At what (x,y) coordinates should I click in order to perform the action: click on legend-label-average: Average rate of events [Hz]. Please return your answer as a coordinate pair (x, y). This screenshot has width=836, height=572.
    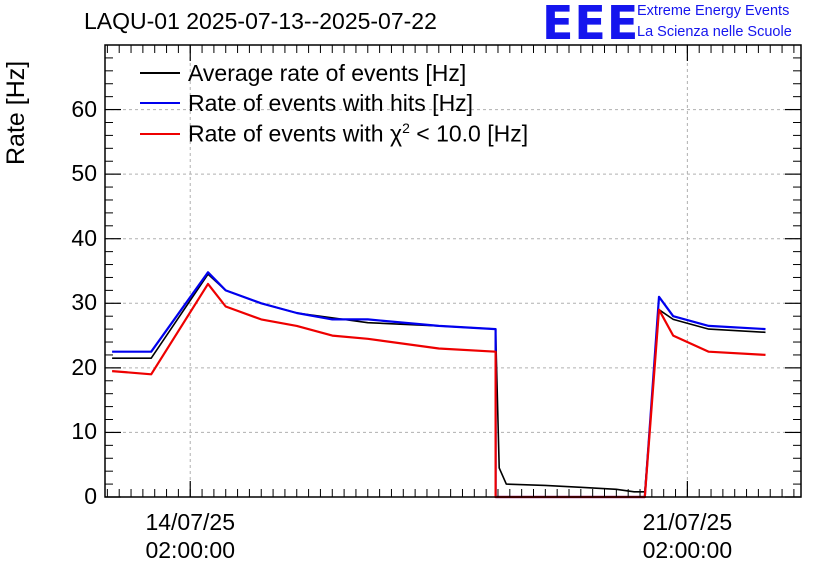
    Looking at the image, I should click on (327, 72).